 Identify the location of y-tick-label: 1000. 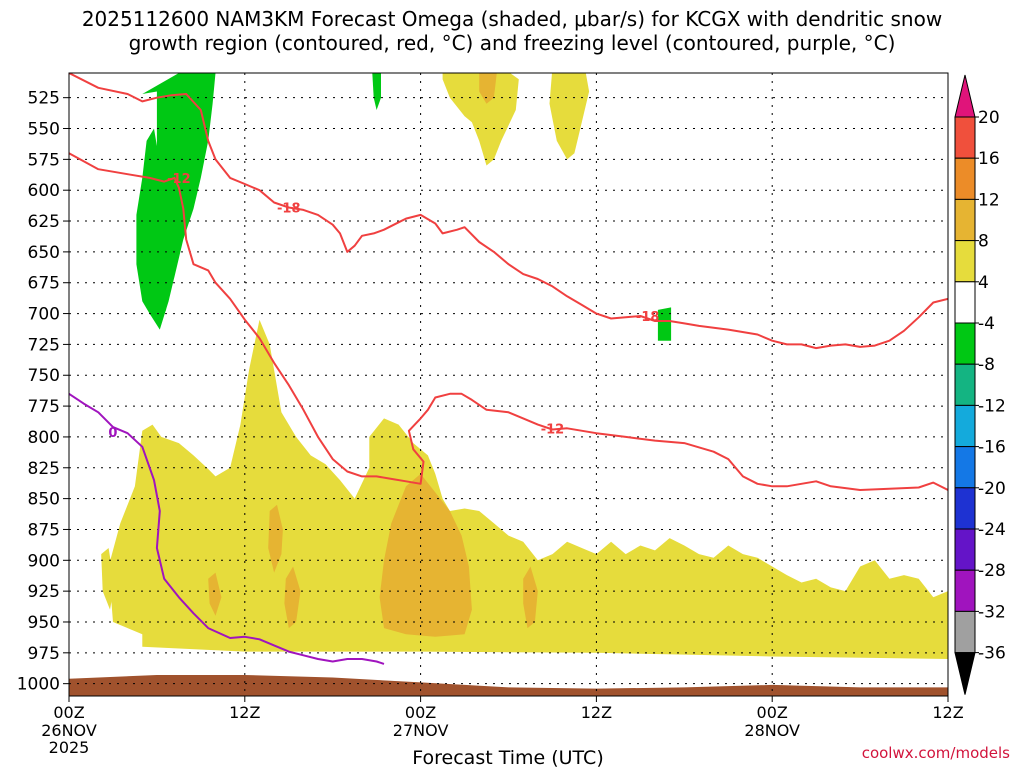
(38, 685).